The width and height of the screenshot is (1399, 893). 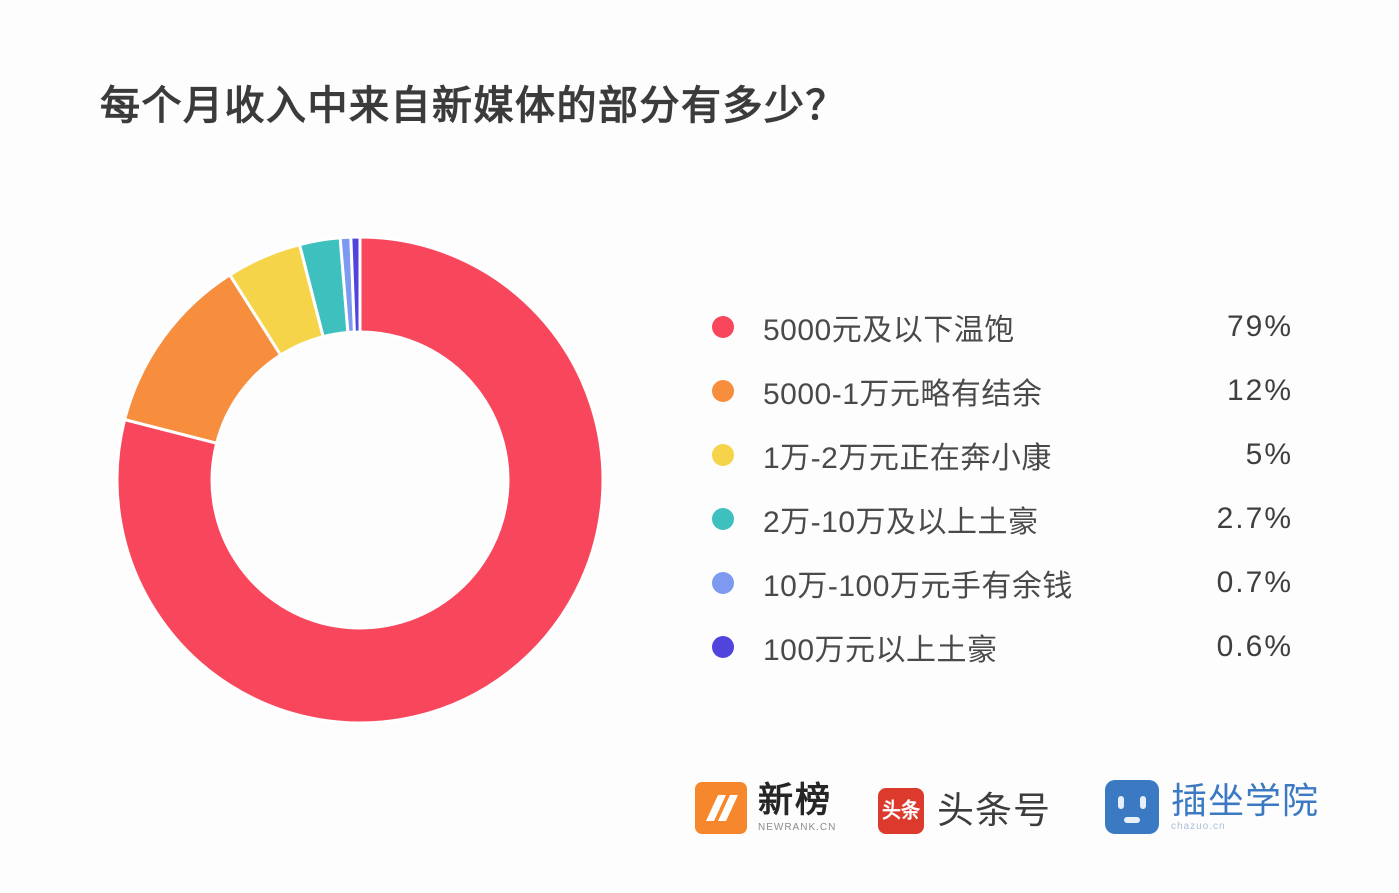 I want to click on legend-label: 5000元及以下温饱, so click(x=889, y=330).